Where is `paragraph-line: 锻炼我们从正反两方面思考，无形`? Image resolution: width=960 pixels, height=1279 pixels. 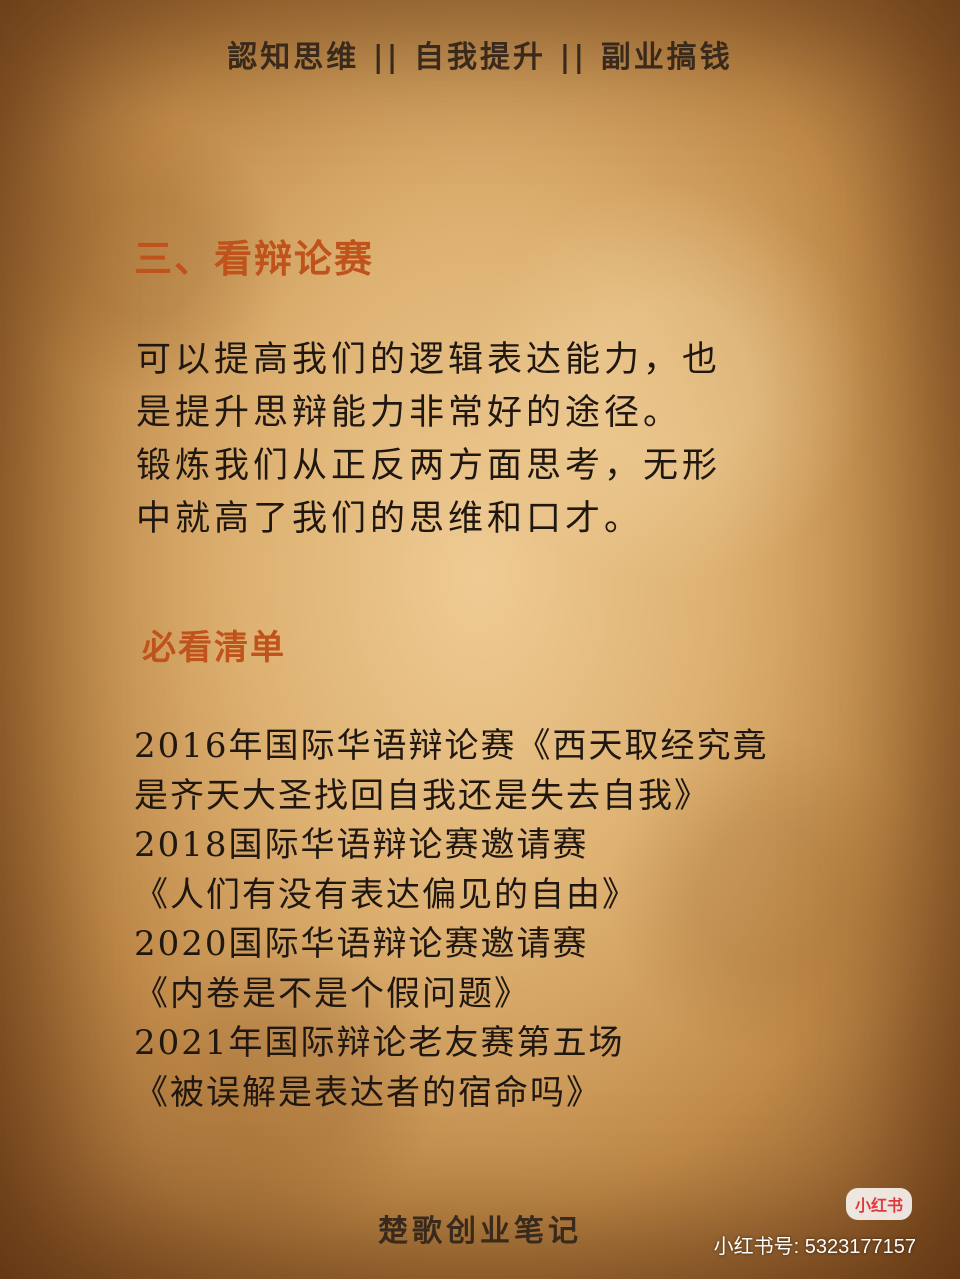
paragraph-line: 锻炼我们从正反两方面思考，无形 is located at coordinates (429, 466).